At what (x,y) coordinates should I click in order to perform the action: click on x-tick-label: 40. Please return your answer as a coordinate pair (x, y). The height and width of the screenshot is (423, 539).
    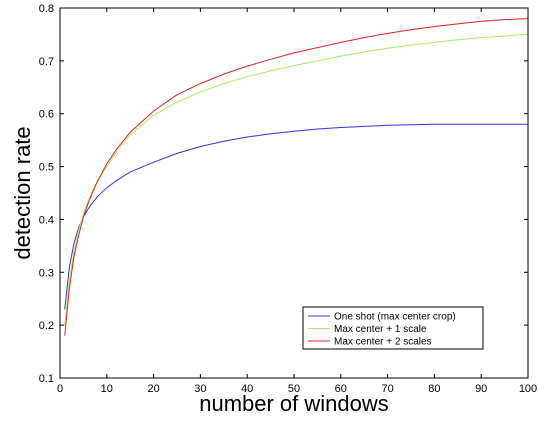
    Looking at the image, I should click on (247, 389).